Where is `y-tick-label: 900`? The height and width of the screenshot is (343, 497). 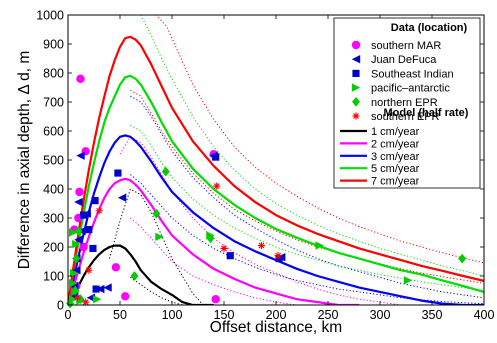
y-tick-label: 900 is located at coordinates (53, 45).